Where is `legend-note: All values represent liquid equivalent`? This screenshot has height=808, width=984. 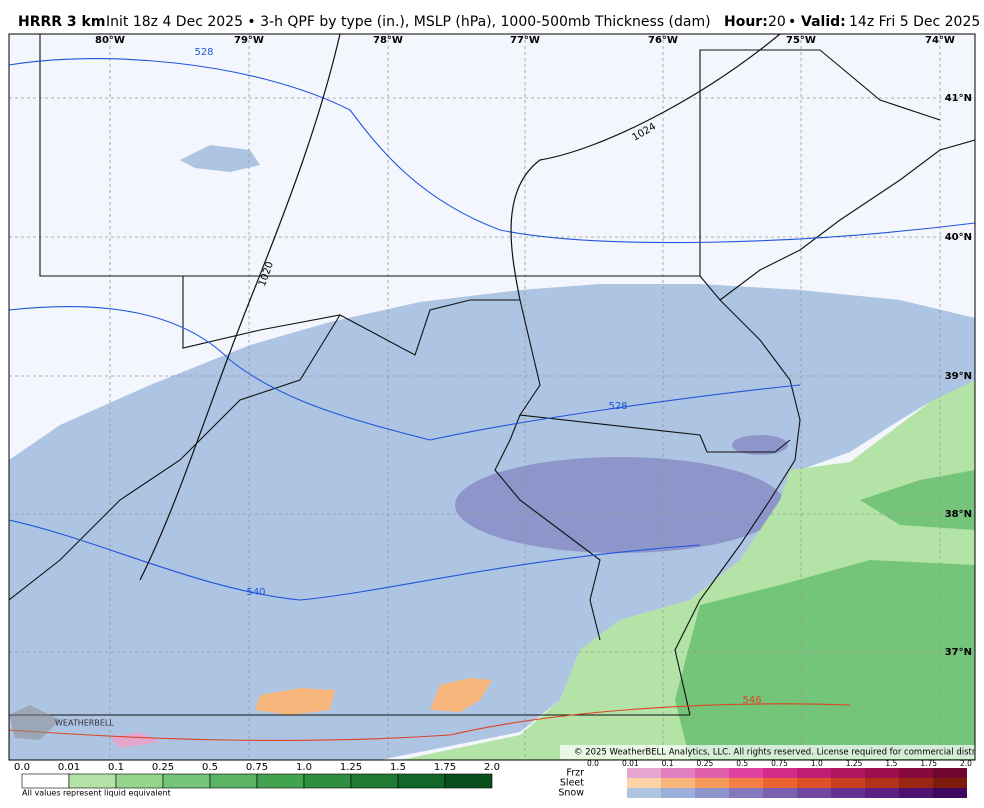 legend-note: All values represent liquid equivalent is located at coordinates (96, 793).